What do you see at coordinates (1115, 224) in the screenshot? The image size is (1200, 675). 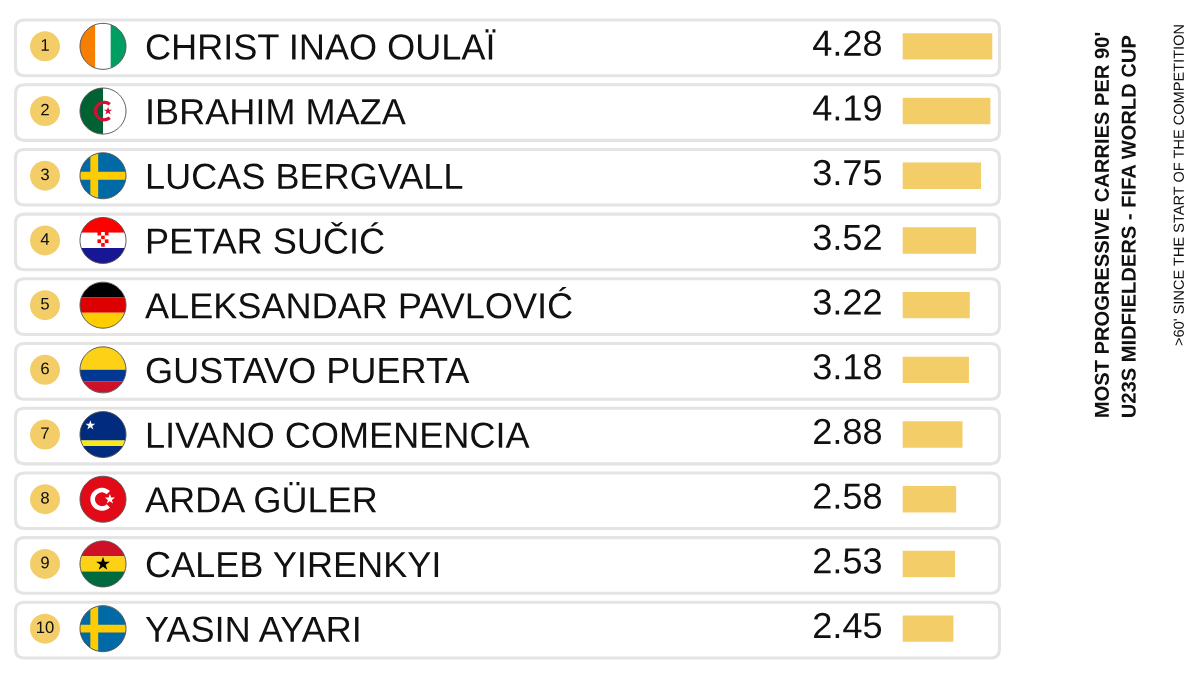 I see `text: MOST PROGRESSIVE CARRIES PER 90' U23S MIDFIELDERS - FIFA WORLD CUP` at bounding box center [1115, 224].